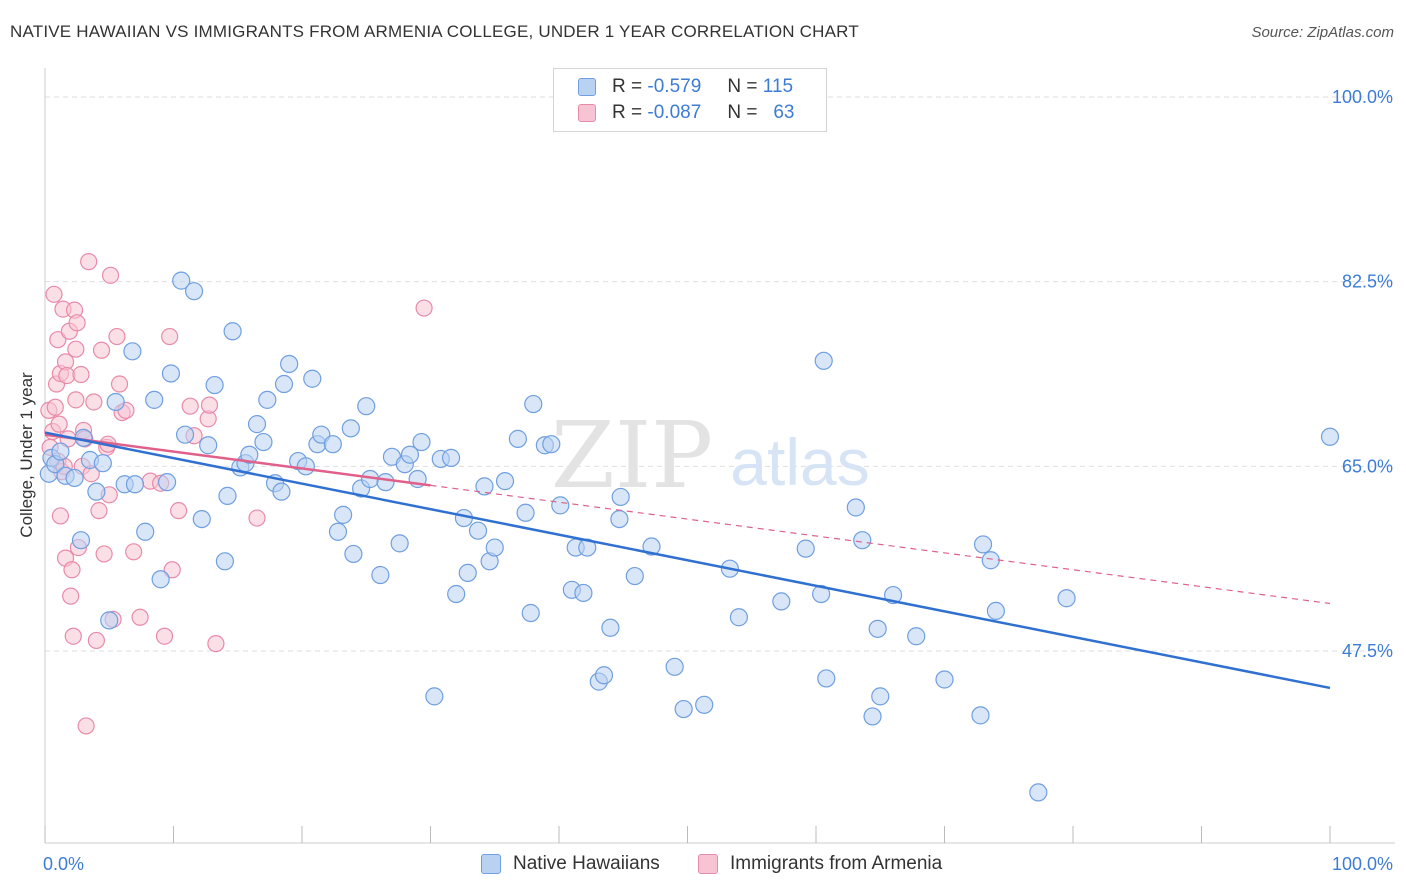 This screenshot has height=892, width=1406. Describe the element at coordinates (586, 863) in the screenshot. I see `legend-label-native: Native Hawaiians` at that location.